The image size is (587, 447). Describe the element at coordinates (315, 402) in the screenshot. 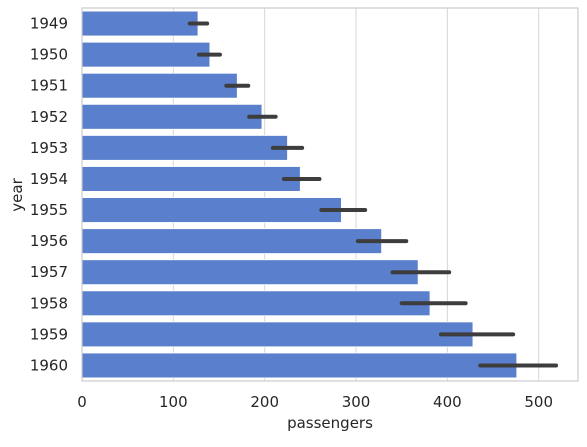

I see `x-tick-labels: 0 100 200 300 400 500` at that location.